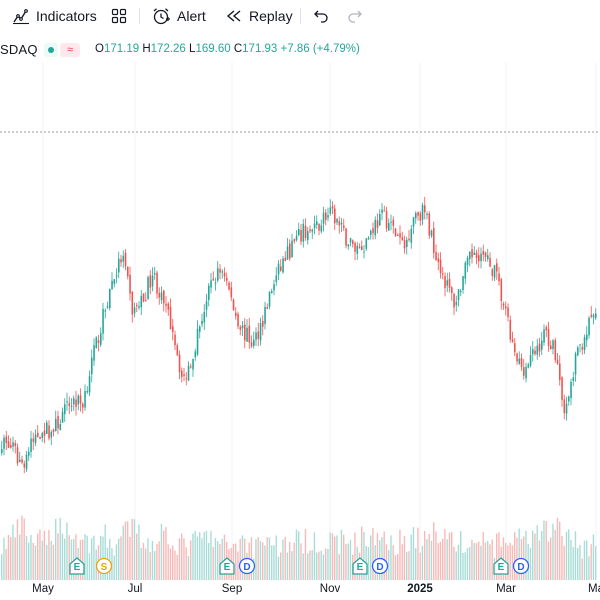 The image size is (600, 600). Describe the element at coordinates (191, 16) in the screenshot. I see `alert-label: Alert` at that location.